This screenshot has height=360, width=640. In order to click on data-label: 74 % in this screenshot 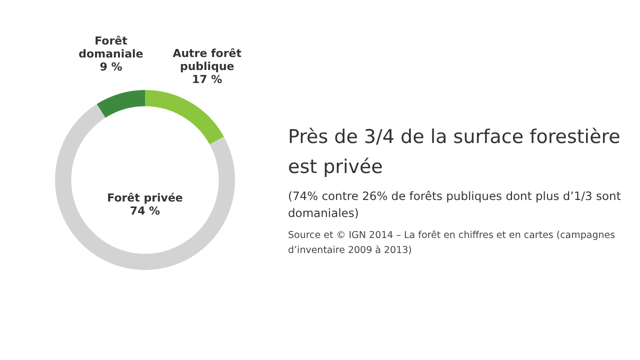, I will do `click(145, 211)`.